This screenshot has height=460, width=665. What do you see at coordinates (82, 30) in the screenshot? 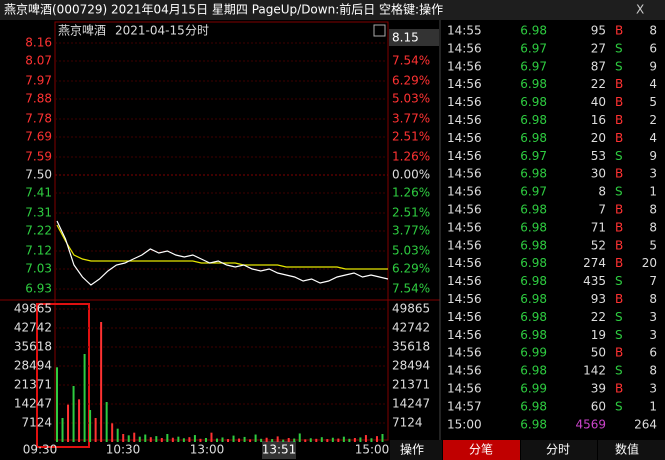
I see `stock-name: 燕京啤酒` at bounding box center [82, 30].